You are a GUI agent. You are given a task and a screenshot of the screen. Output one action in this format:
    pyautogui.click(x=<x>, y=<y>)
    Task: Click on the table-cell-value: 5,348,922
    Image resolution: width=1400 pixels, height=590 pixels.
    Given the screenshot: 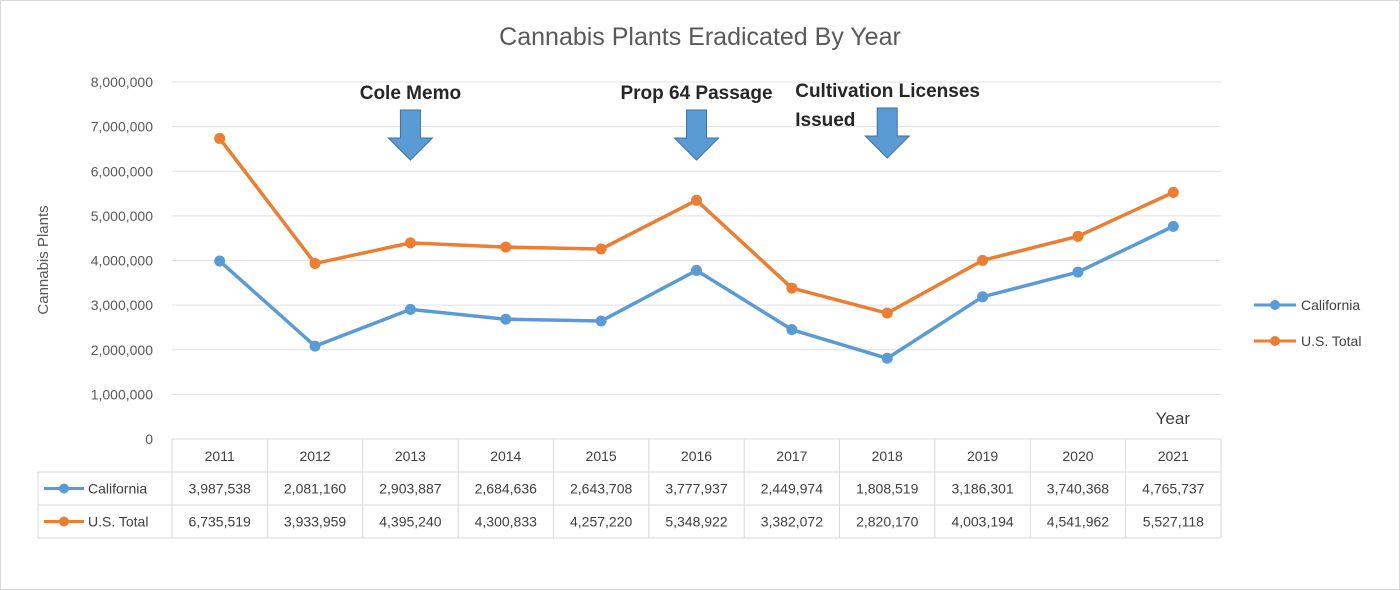 What is the action you would take?
    pyautogui.click(x=696, y=522)
    